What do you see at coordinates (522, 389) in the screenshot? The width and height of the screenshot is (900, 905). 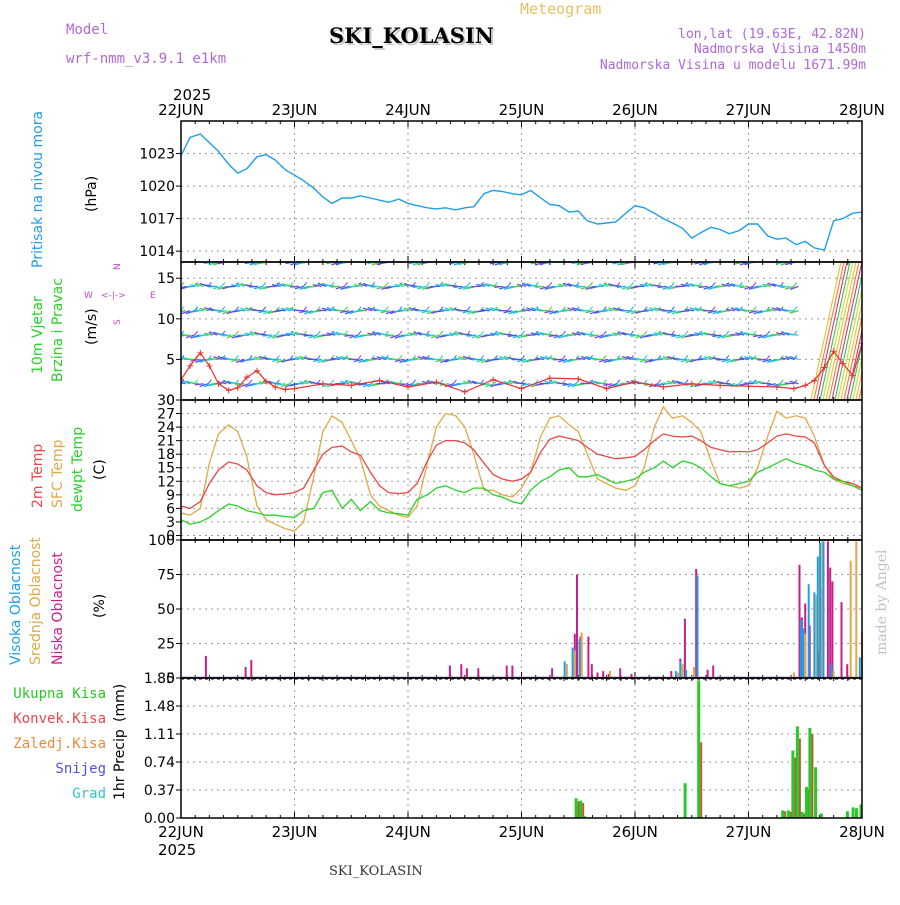 I see `wind-speed-marker` at bounding box center [522, 389].